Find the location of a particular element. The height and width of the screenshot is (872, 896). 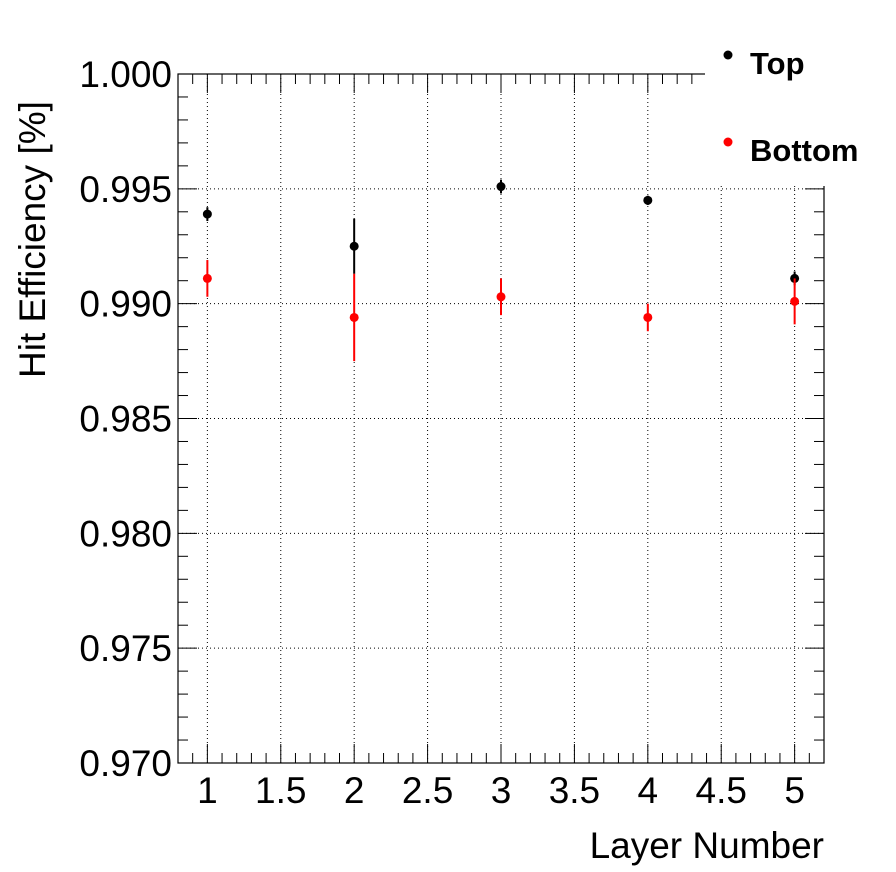

x-tick-labels: 1 1.5 2 2.5 3 3.5 4 4.5 5 is located at coordinates (501, 790).